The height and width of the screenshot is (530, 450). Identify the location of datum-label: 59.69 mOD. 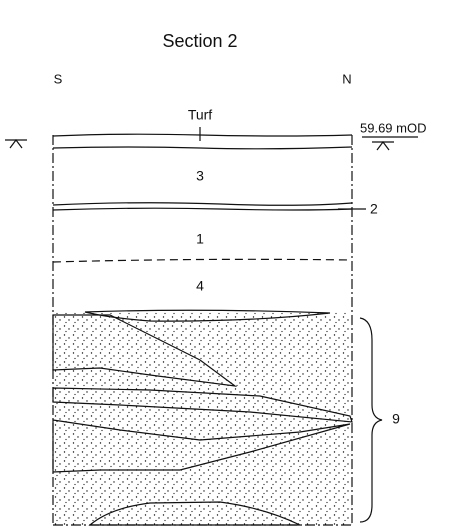
(393, 127).